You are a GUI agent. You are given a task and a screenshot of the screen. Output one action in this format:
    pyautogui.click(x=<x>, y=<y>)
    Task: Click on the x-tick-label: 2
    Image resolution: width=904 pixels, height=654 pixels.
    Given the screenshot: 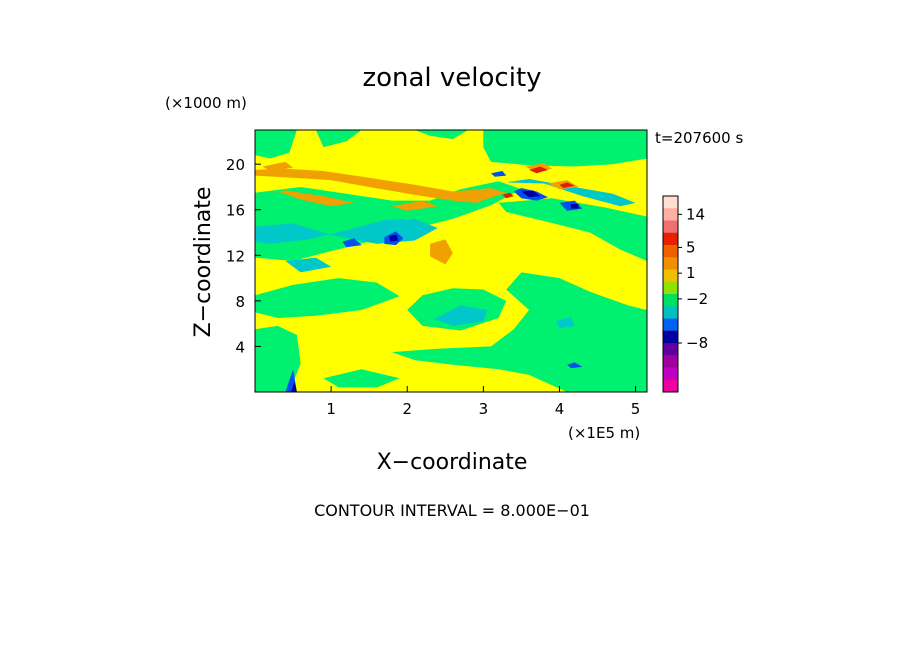 What is the action you would take?
    pyautogui.click(x=407, y=409)
    